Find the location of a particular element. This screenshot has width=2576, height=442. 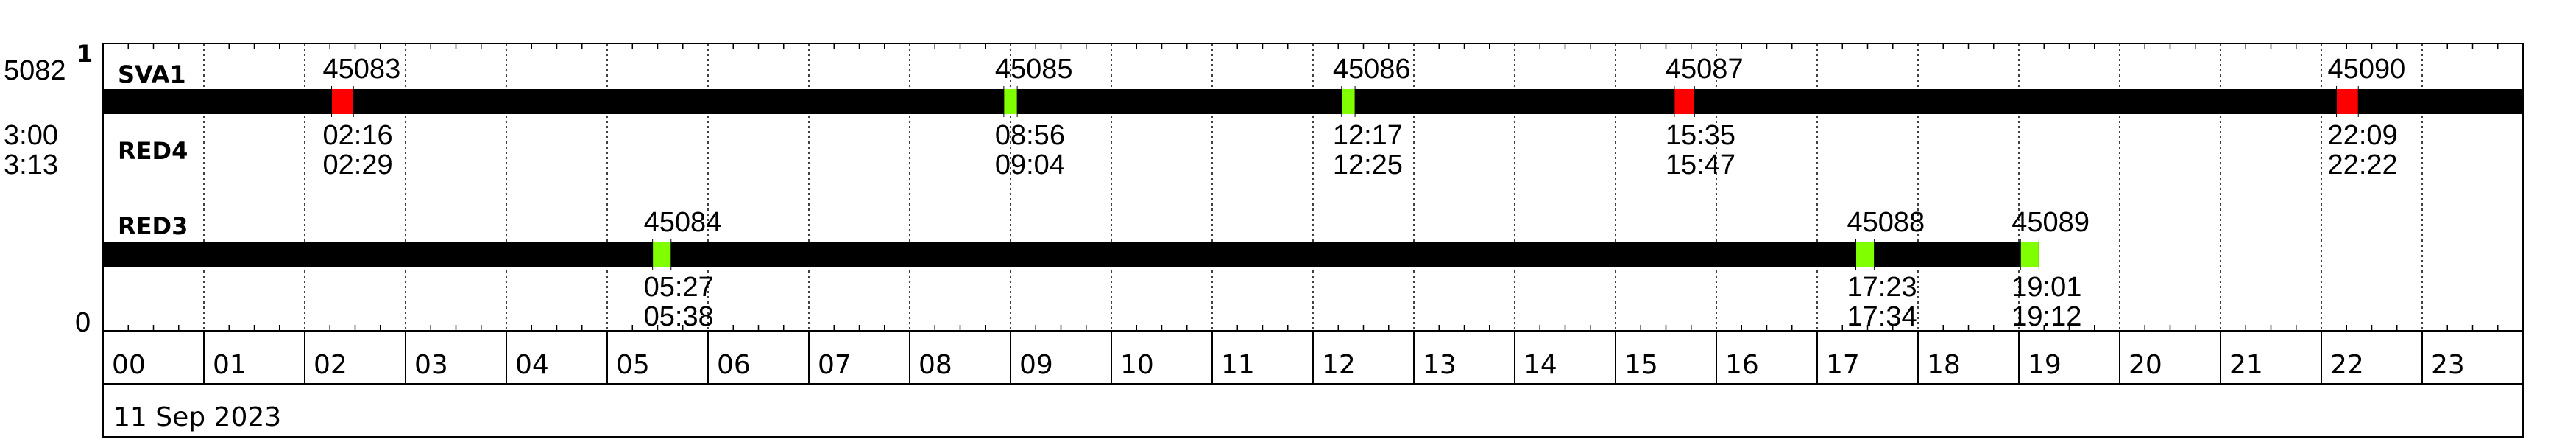

event-start-label: 08:56 is located at coordinates (1030, 135).